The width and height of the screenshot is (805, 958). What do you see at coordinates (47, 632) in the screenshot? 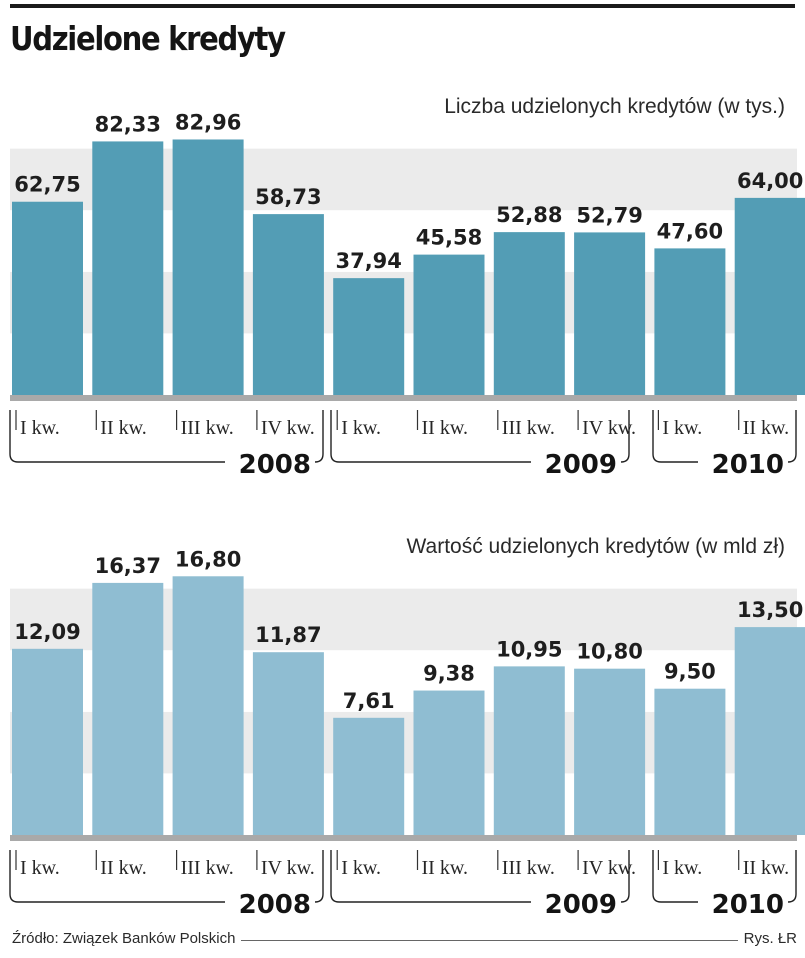
I see `data-label: 12,09` at bounding box center [47, 632].